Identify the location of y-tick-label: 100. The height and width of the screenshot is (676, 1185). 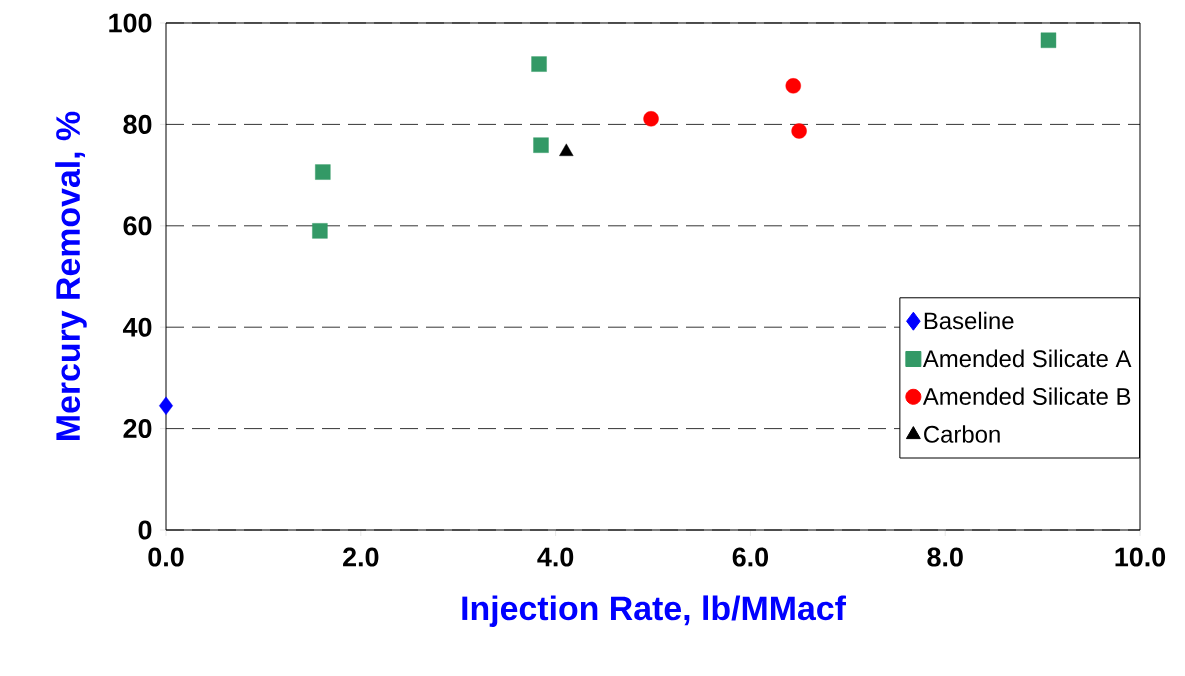
(130, 23).